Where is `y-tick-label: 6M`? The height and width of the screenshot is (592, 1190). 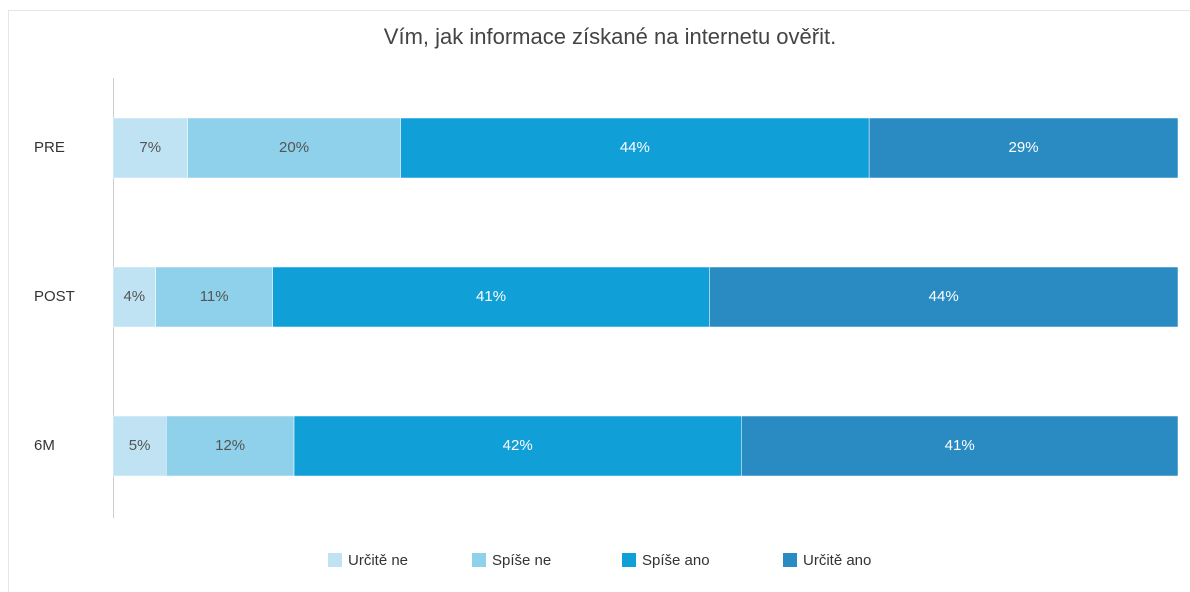
y-tick-label: 6M is located at coordinates (44, 445).